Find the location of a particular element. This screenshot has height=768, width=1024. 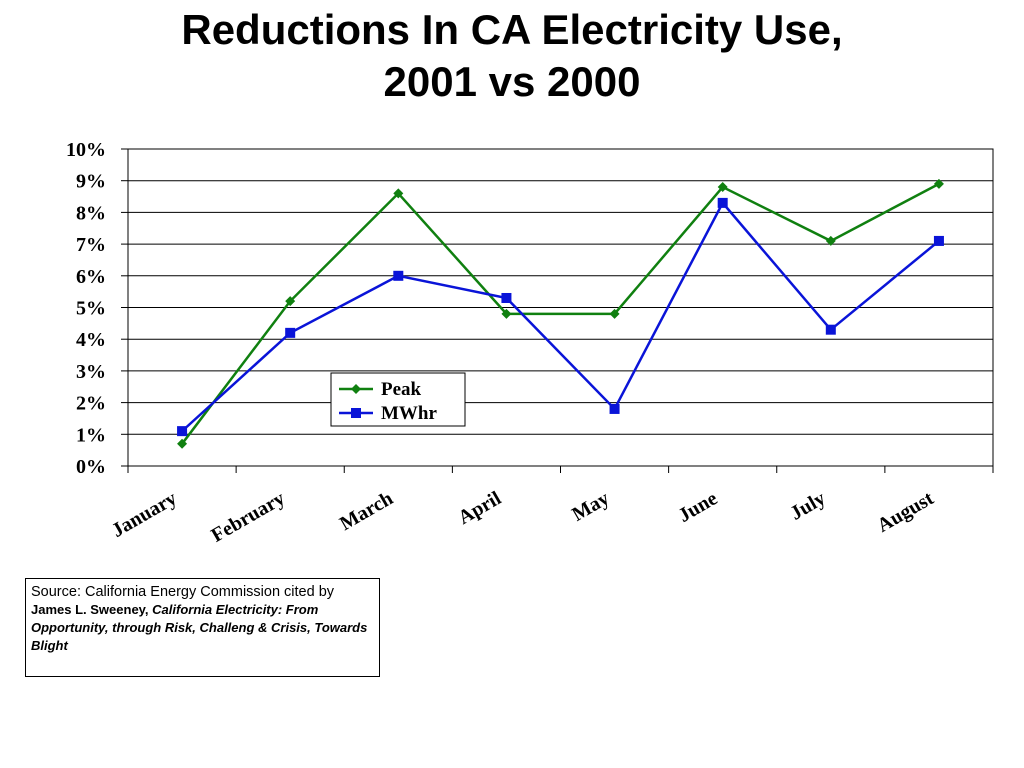

x-tick-label: May is located at coordinates (590, 506).